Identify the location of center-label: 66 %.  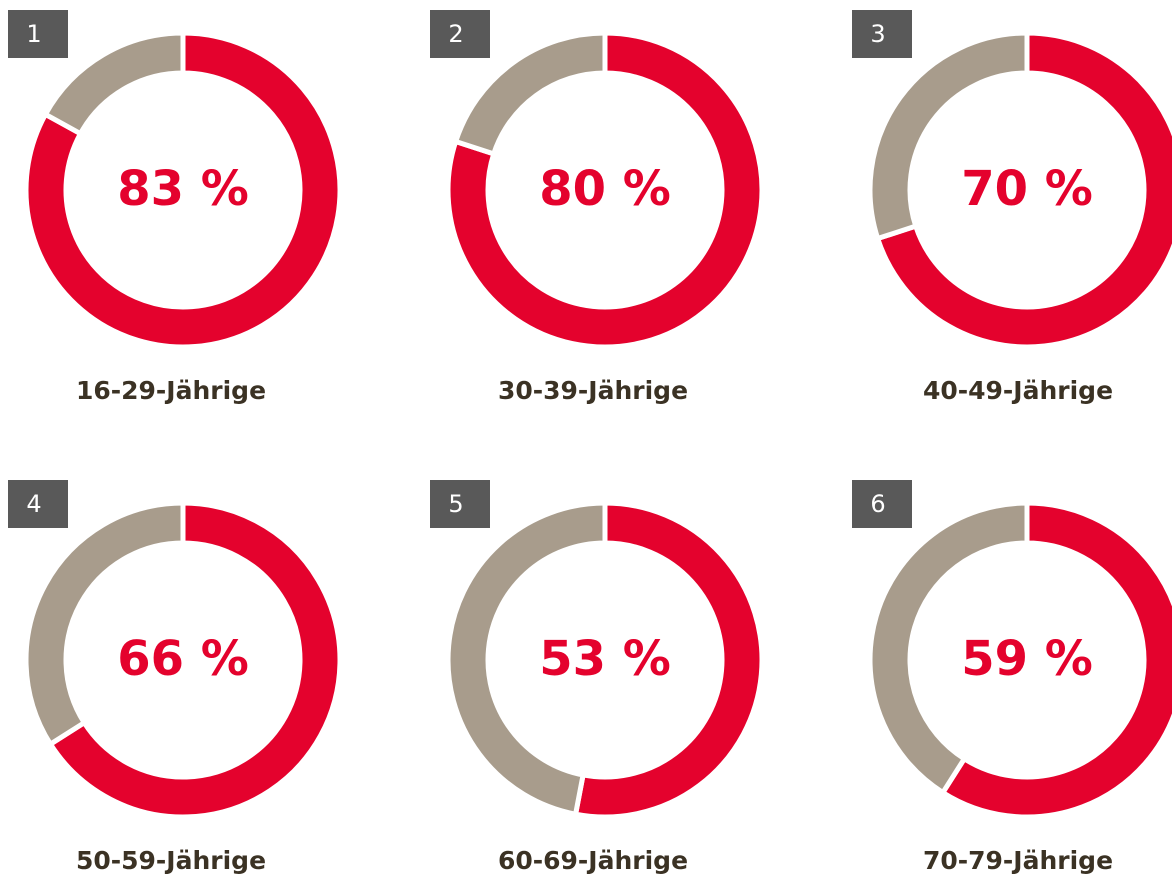
(183, 659).